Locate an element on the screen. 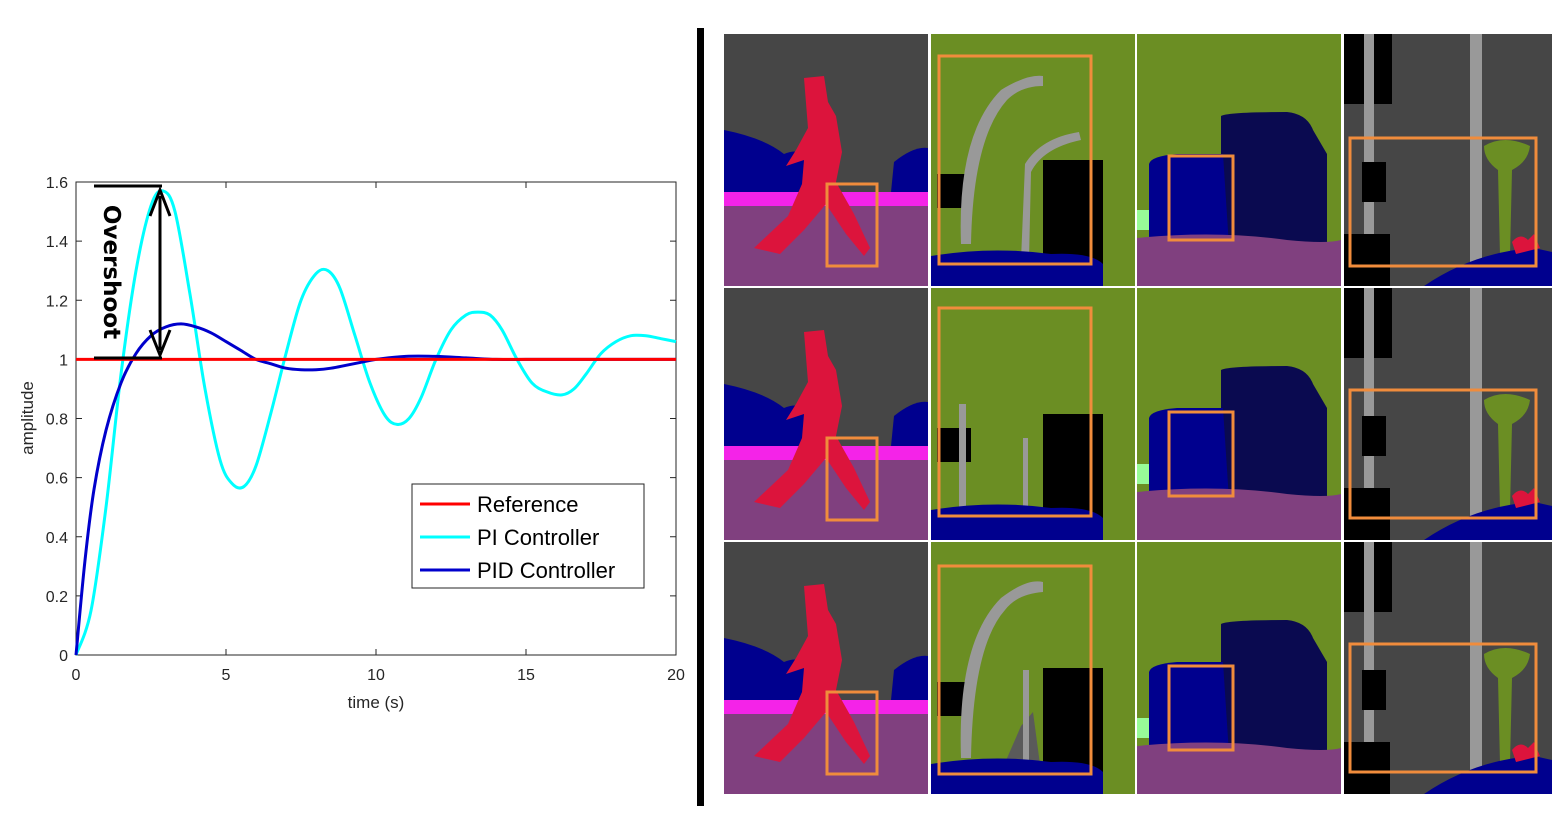 The height and width of the screenshot is (830, 1568). legend: Reference PI Controller PID Controller is located at coordinates (528, 536).